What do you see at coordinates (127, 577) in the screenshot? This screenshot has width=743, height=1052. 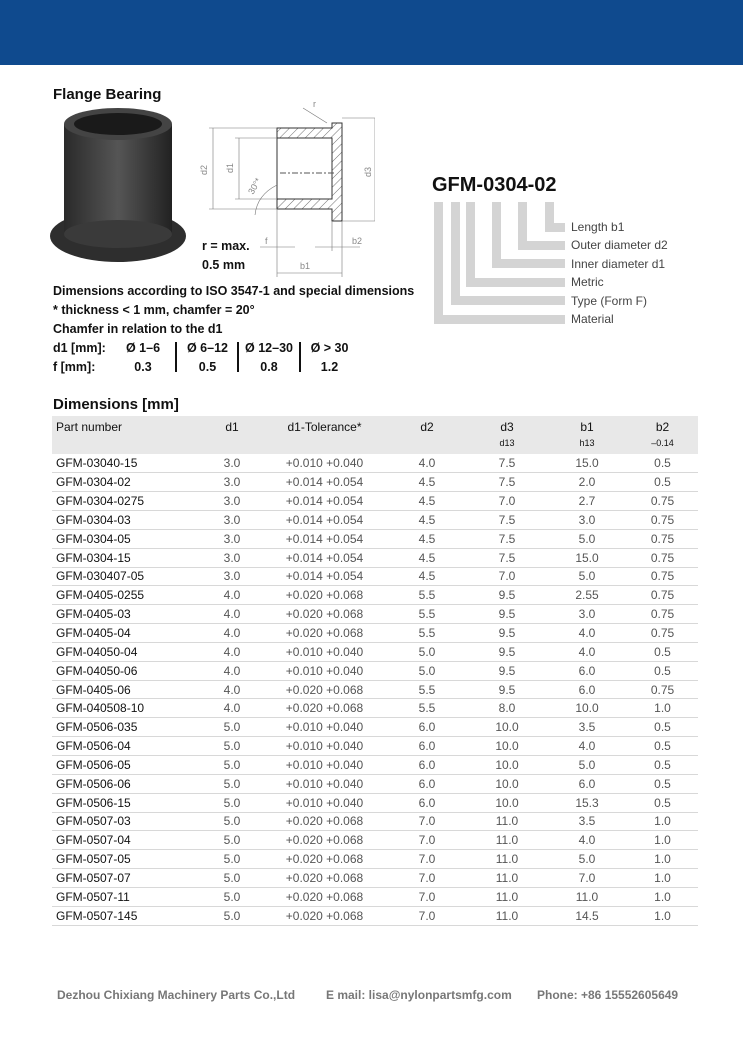 I see `part-number-cell: GFM-030407-05` at bounding box center [127, 577].